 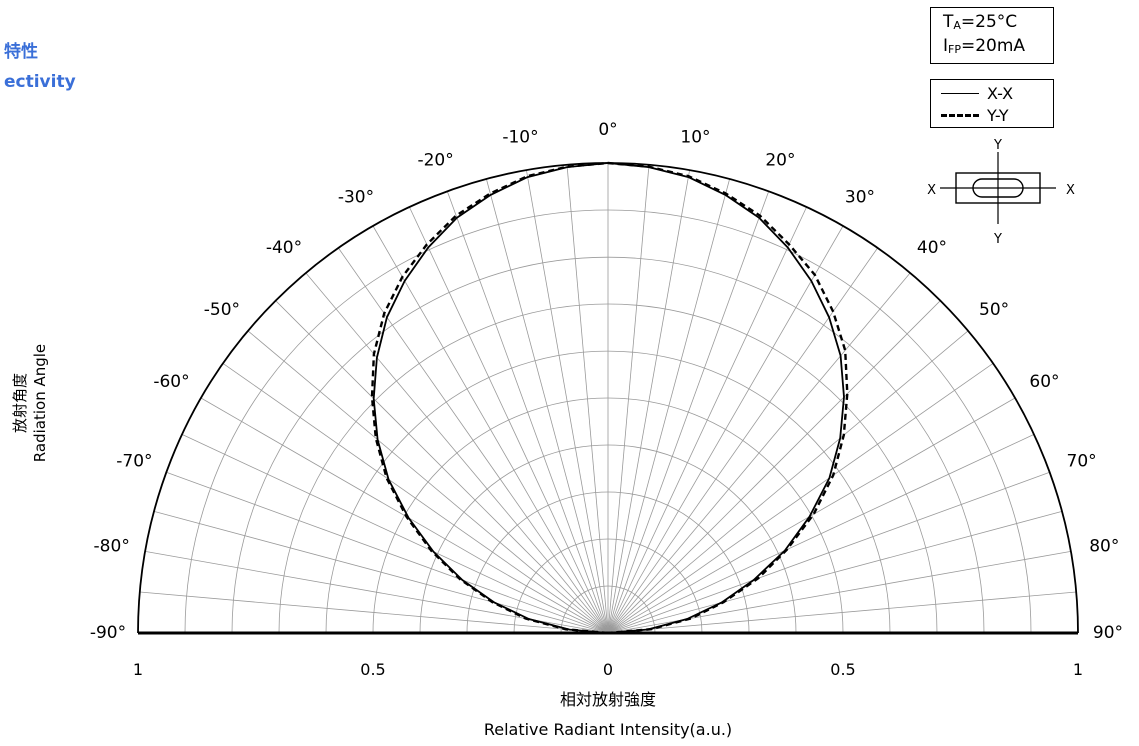 I want to click on angle-label: -60°, so click(x=171, y=382).